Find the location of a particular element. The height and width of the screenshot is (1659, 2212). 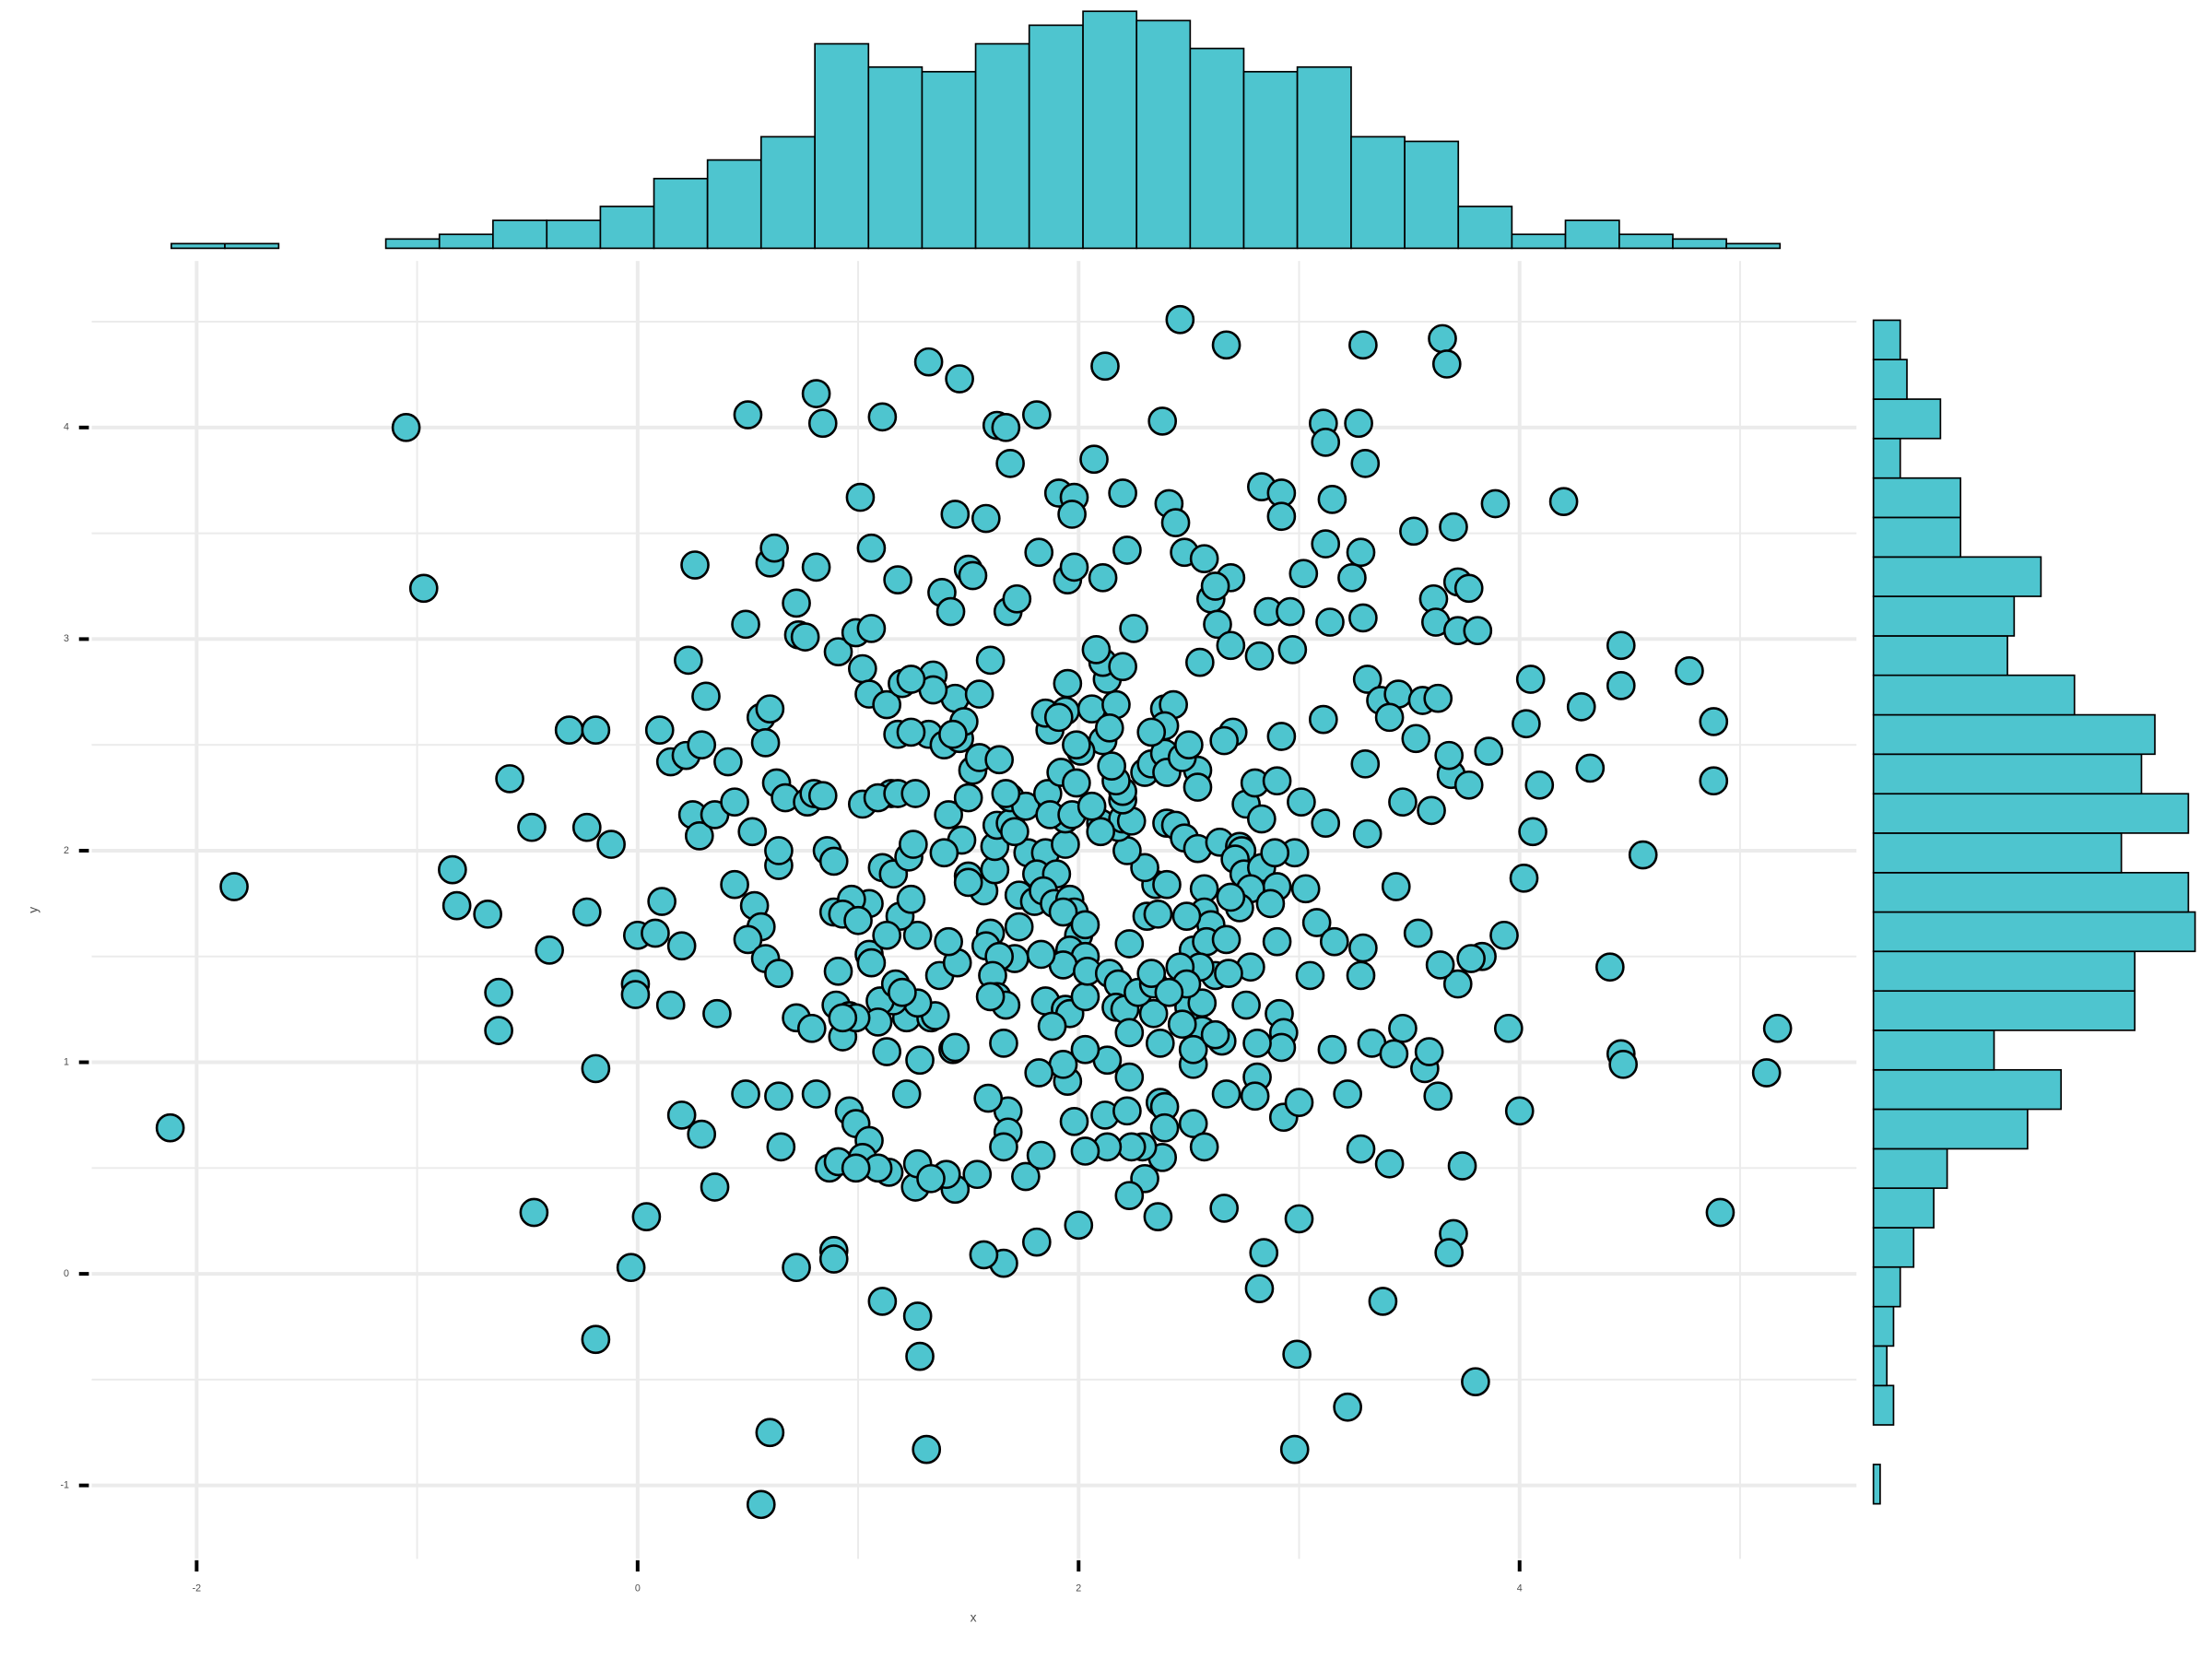

y-tick-label: 2 is located at coordinates (66, 850).